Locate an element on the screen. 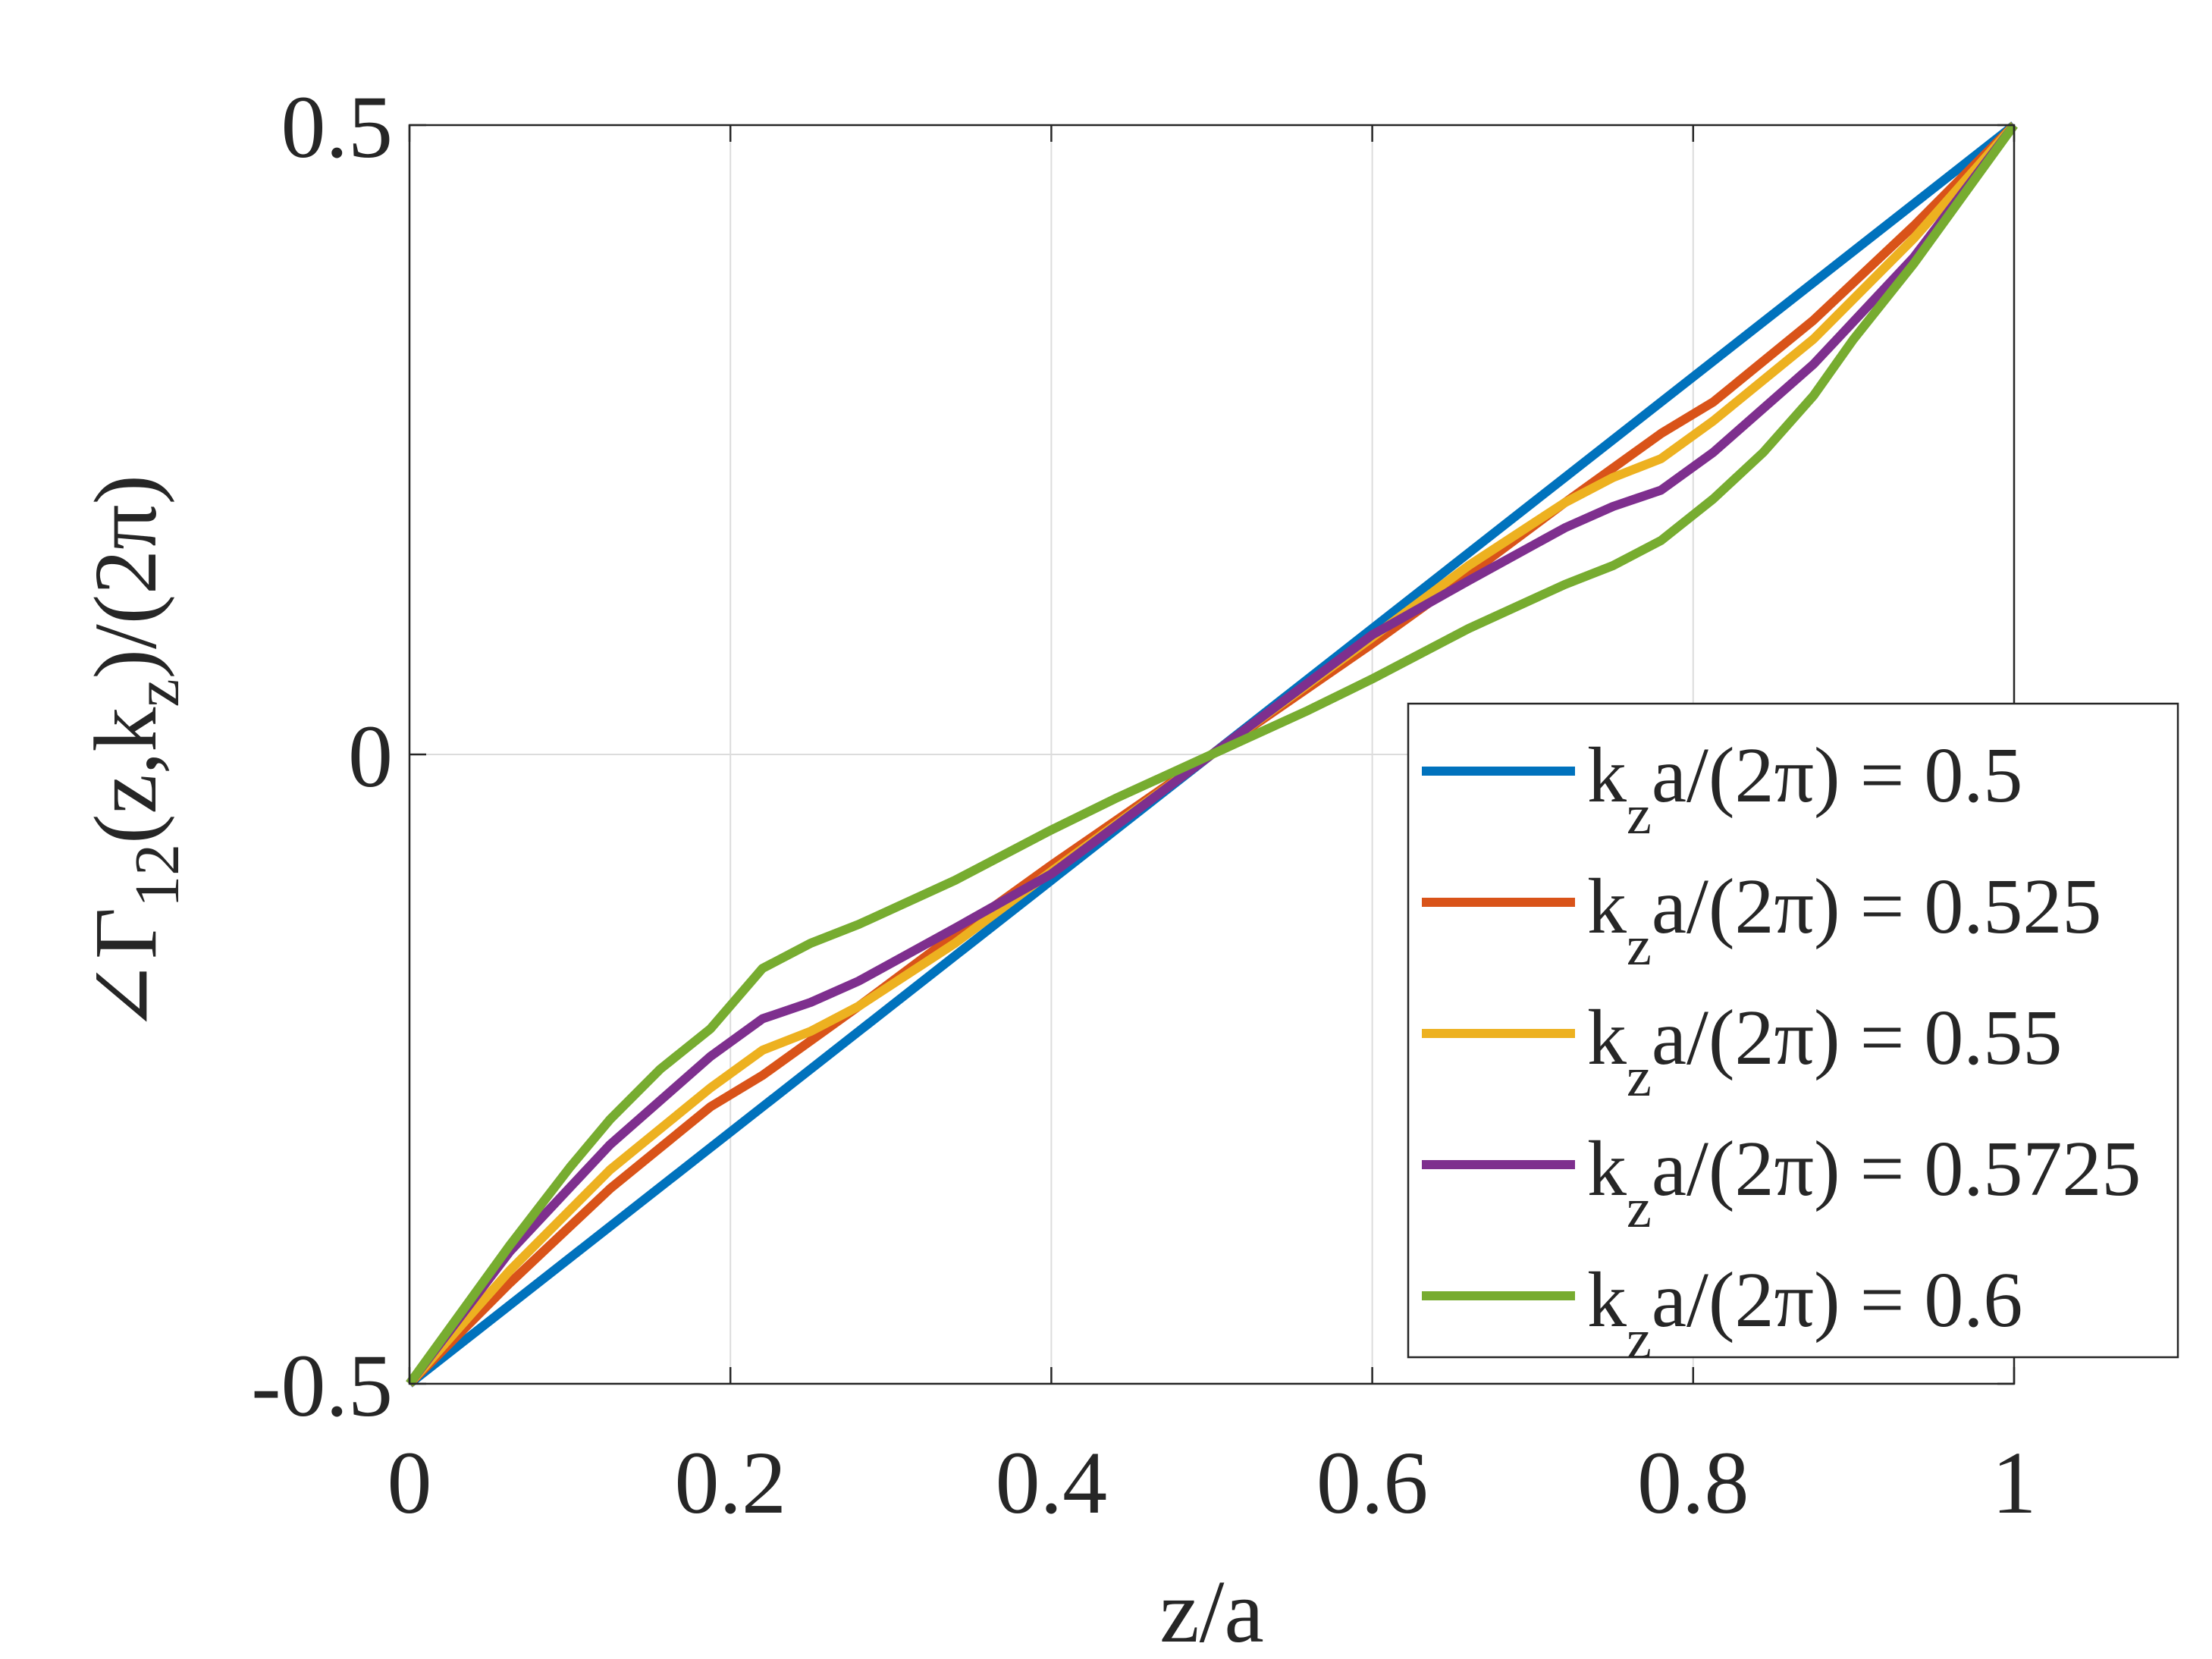 This screenshot has height=1659, width=2212. legend-label-5: kza/(2π) = 0.6 is located at coordinates (1804, 1314).